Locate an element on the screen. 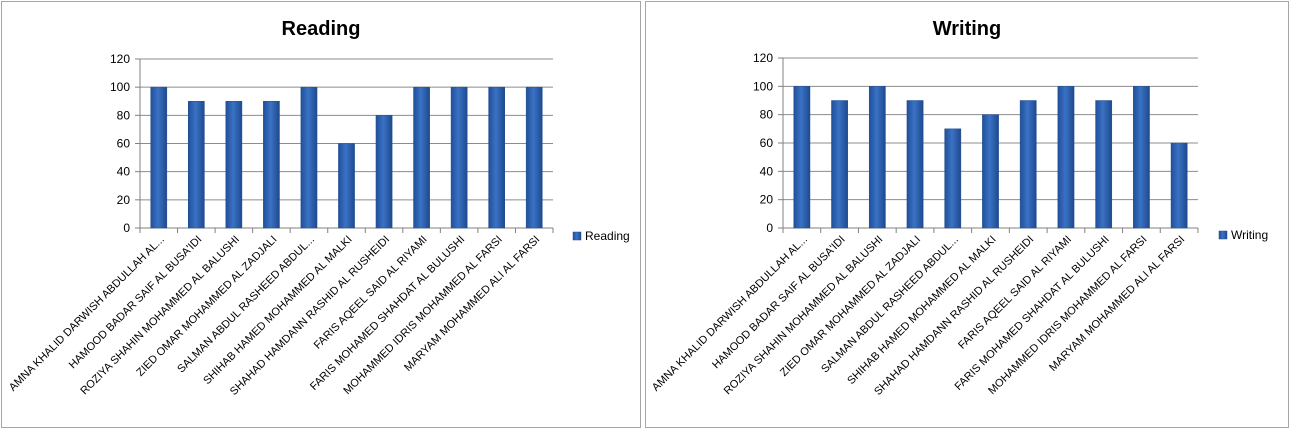  reading-category-label: HAMOOD BADAR SAIF AL BUSA'IDI is located at coordinates (136, 303).